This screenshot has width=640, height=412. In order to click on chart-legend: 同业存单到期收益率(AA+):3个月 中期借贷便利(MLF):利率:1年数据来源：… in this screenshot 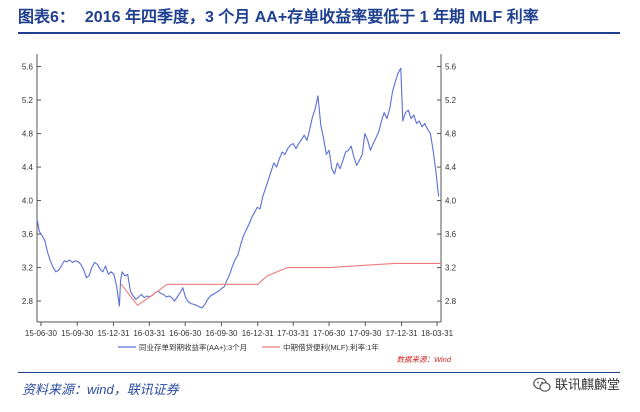, I will do `click(285, 353)`.